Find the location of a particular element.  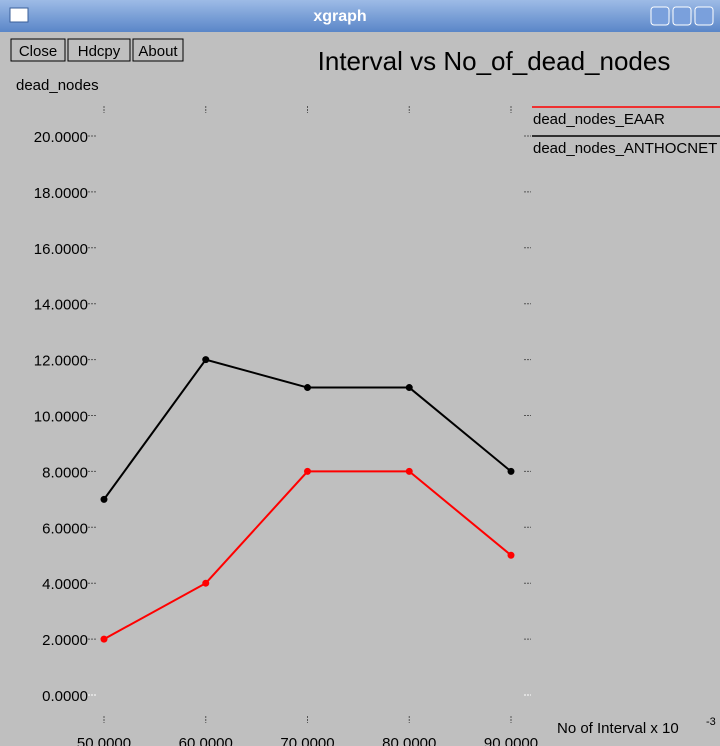

x-tick-label: 90.0000 is located at coordinates (511, 740).